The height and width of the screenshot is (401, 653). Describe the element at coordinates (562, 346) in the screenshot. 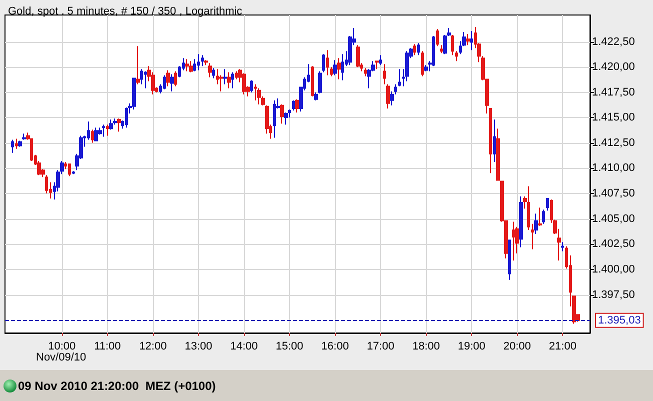

I see `x-tick-label: 21:00` at that location.